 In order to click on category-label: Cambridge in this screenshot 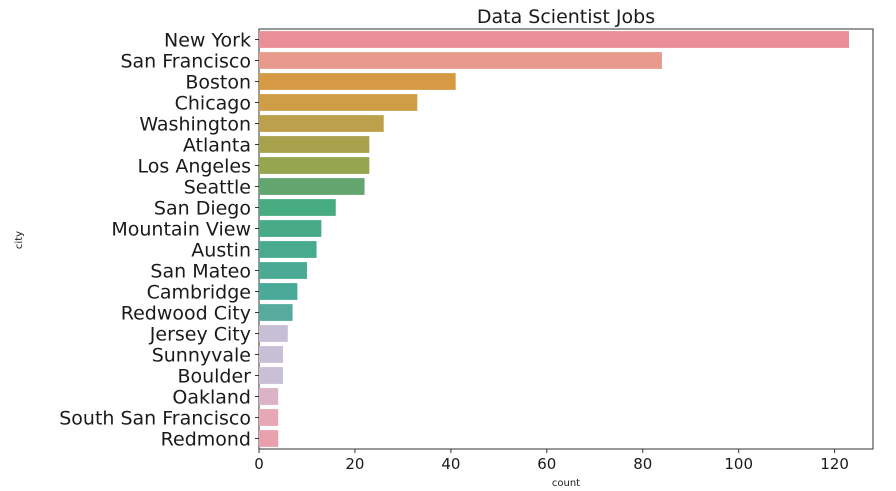, I will do `click(199, 293)`.